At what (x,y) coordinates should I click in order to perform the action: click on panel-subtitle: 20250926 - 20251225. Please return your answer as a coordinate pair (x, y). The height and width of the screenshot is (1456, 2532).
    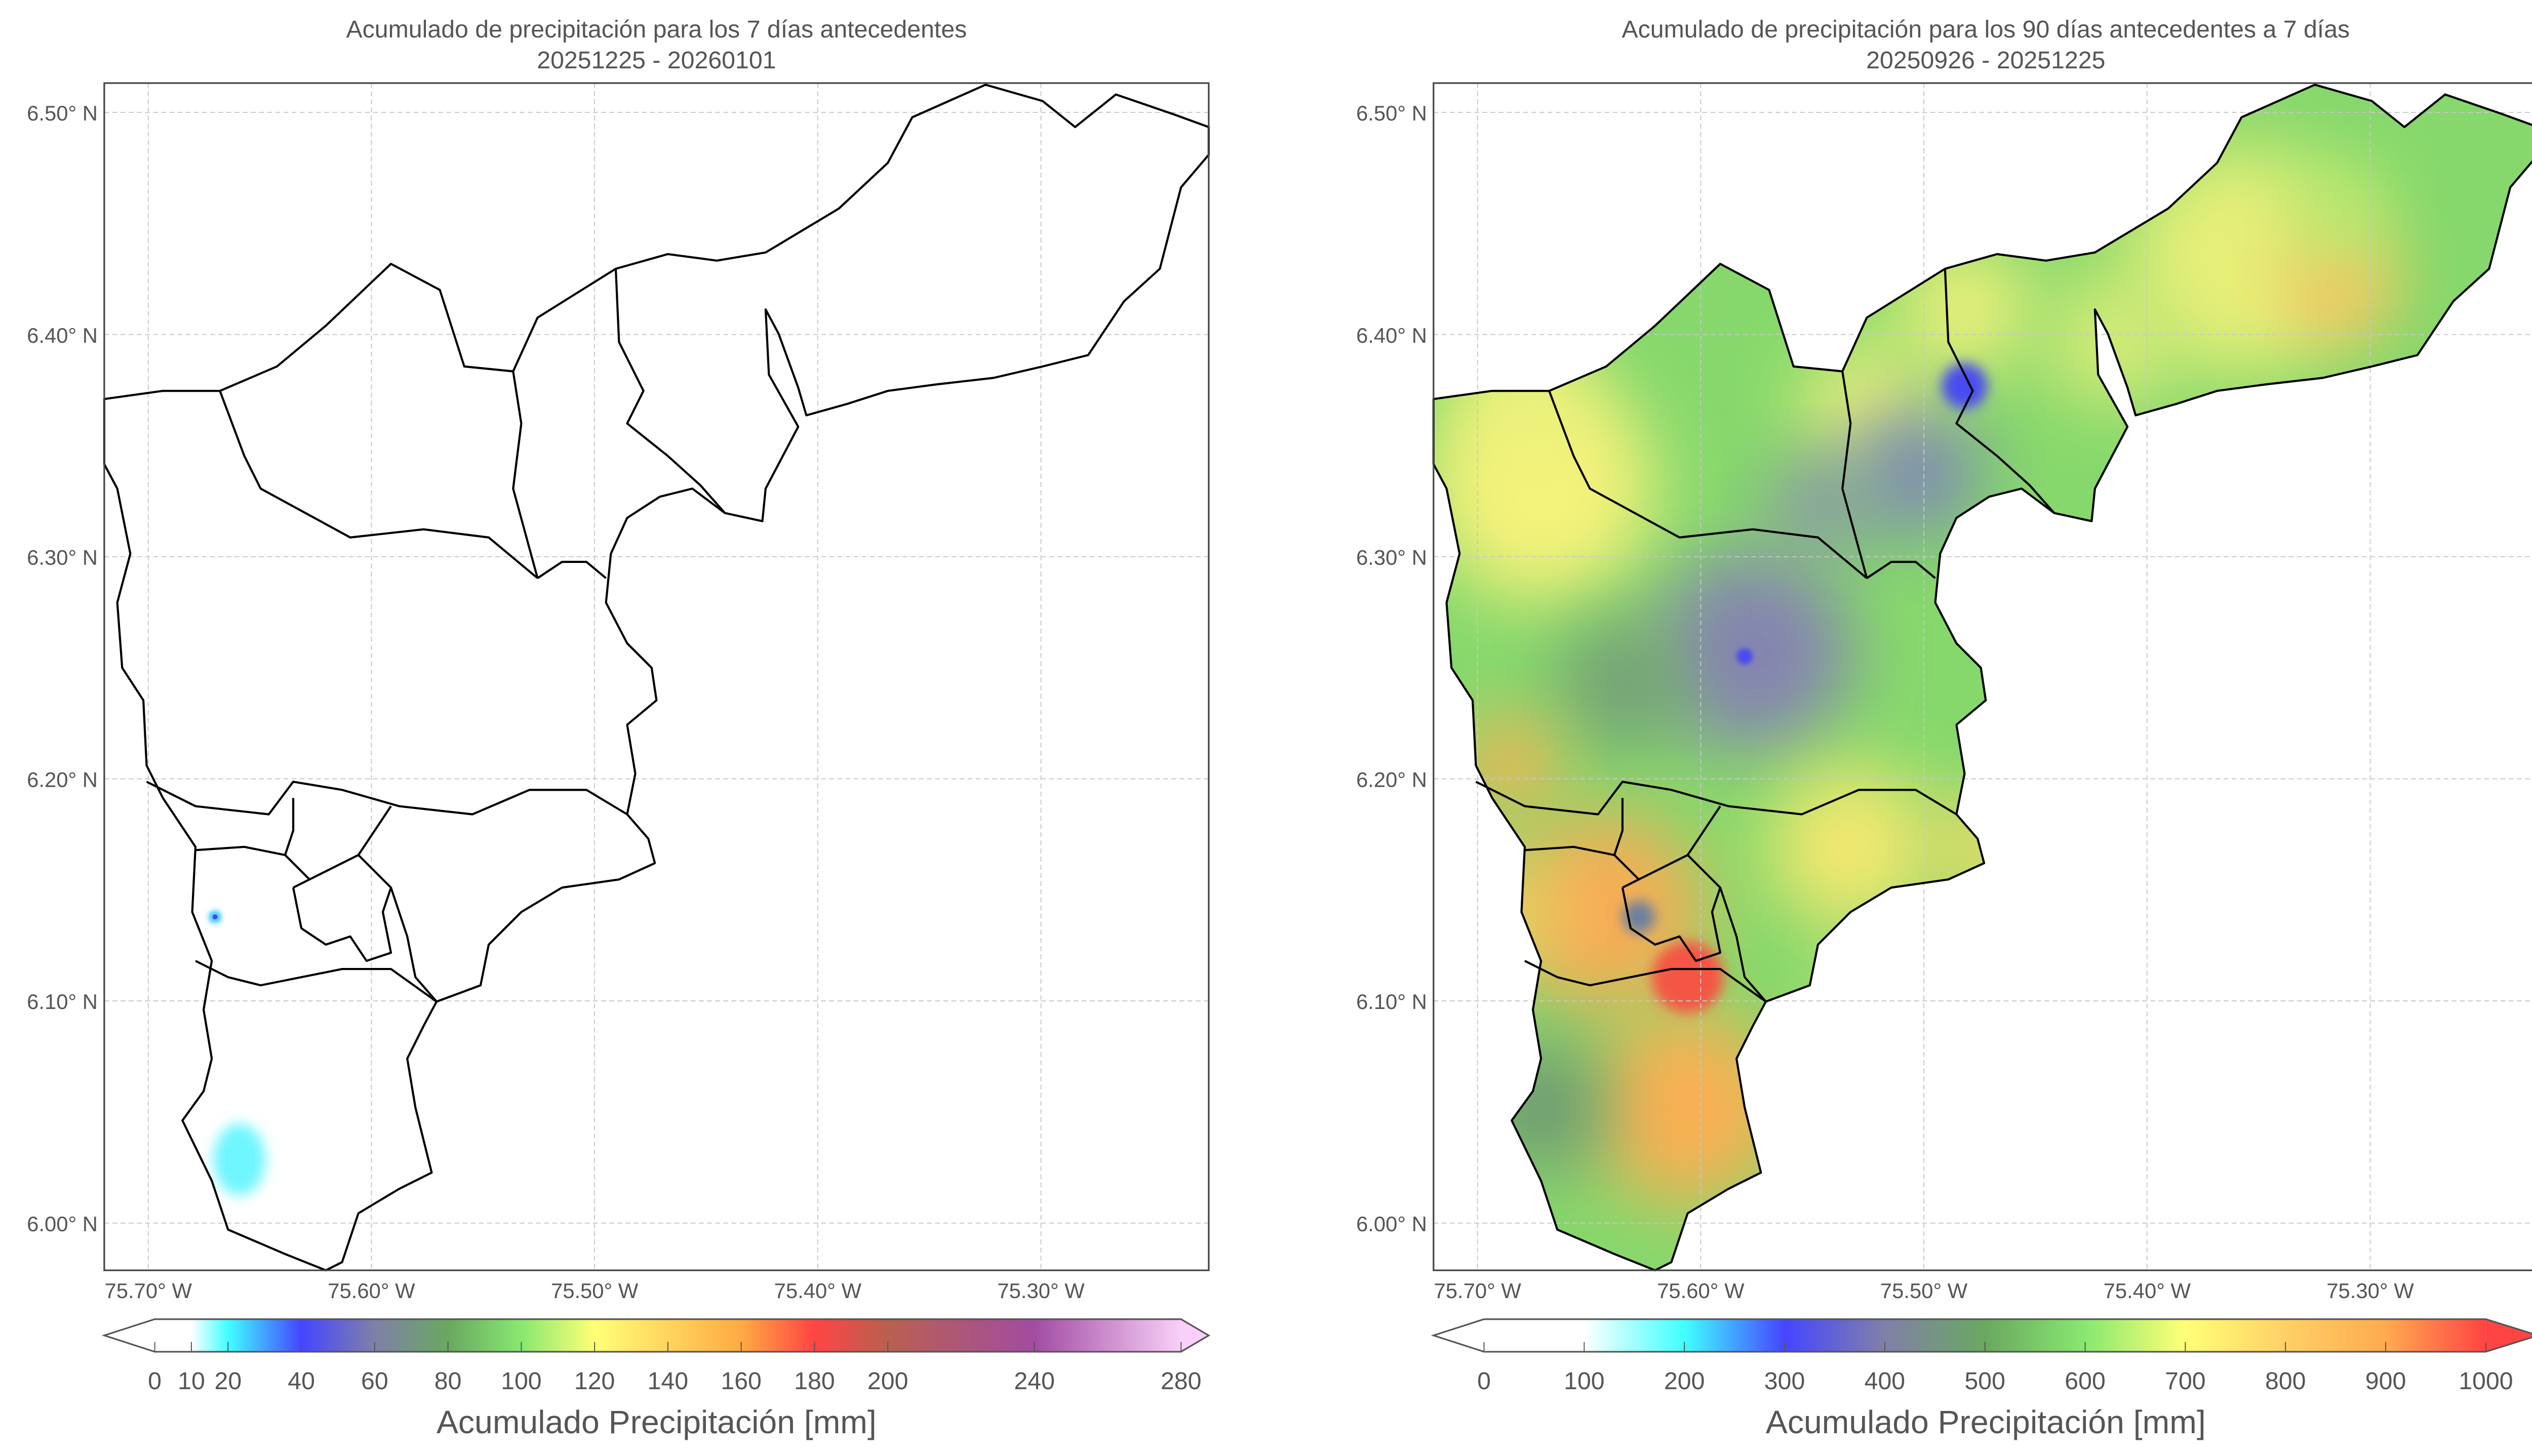
    Looking at the image, I should click on (1985, 60).